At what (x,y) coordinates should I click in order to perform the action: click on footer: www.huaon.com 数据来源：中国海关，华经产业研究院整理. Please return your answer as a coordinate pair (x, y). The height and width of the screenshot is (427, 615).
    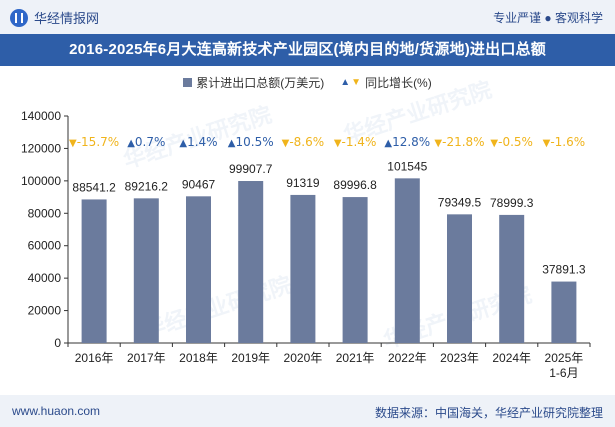
    Looking at the image, I should click on (307, 411).